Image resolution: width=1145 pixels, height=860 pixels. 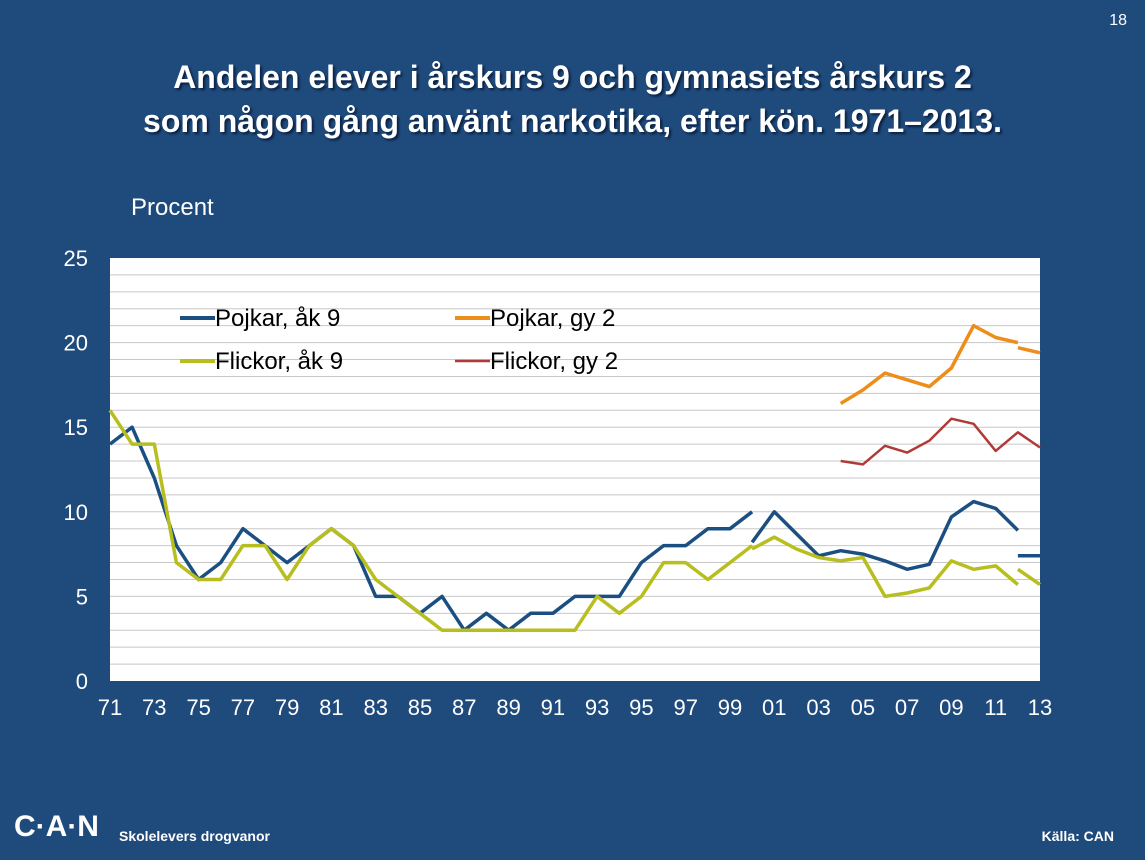 What do you see at coordinates (277, 318) in the screenshot?
I see `legend-label-pojkar-k-9: Pojkar, åk 9` at bounding box center [277, 318].